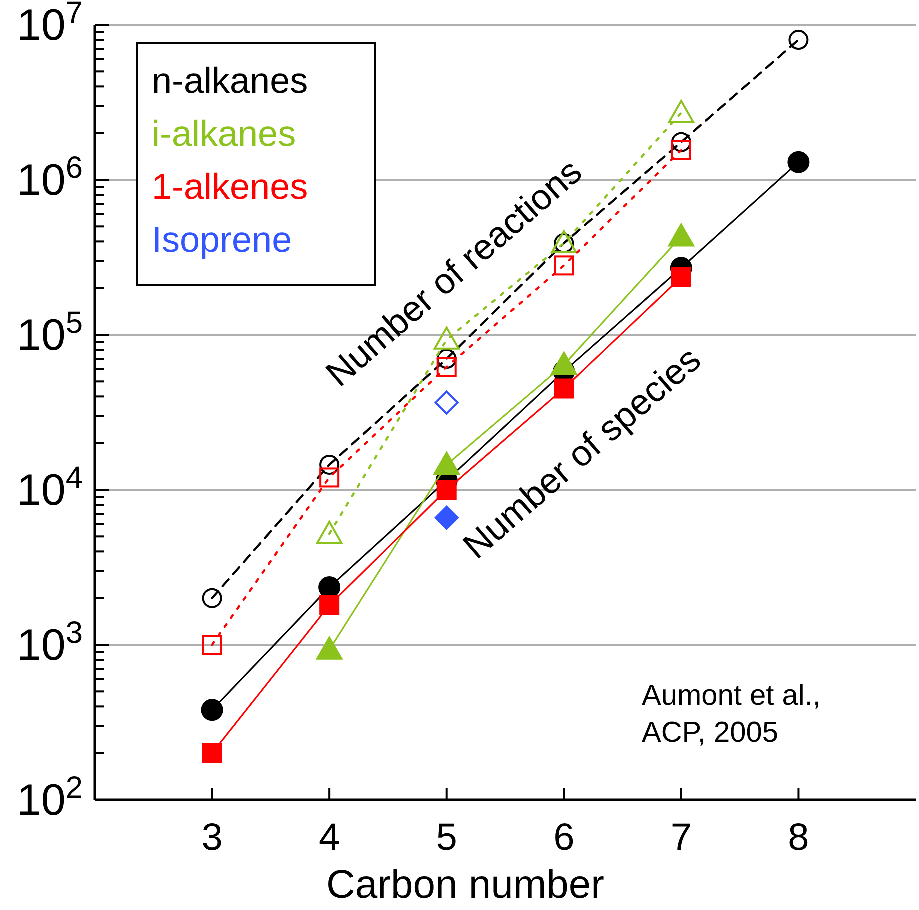  I want to click on y-tick-label: 10$^{6}$, so click(49, 177).